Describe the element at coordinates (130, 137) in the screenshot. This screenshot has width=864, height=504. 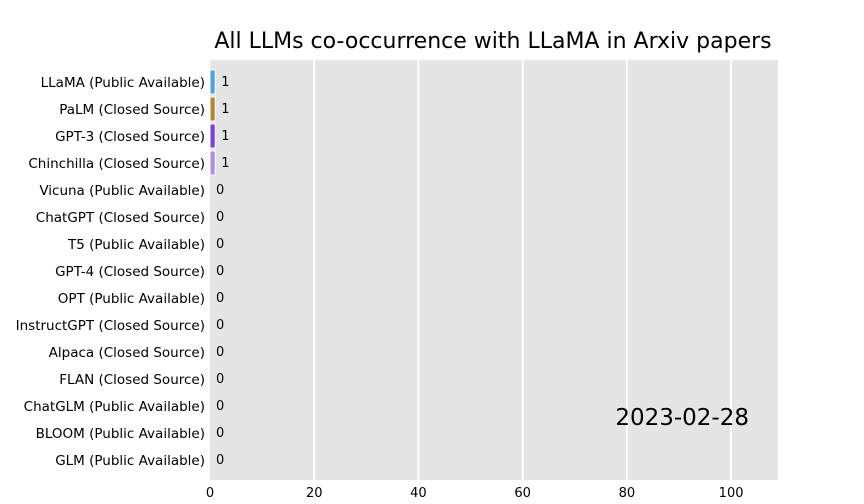
I see `category-label: GPT-3 (Closed Source)` at that location.